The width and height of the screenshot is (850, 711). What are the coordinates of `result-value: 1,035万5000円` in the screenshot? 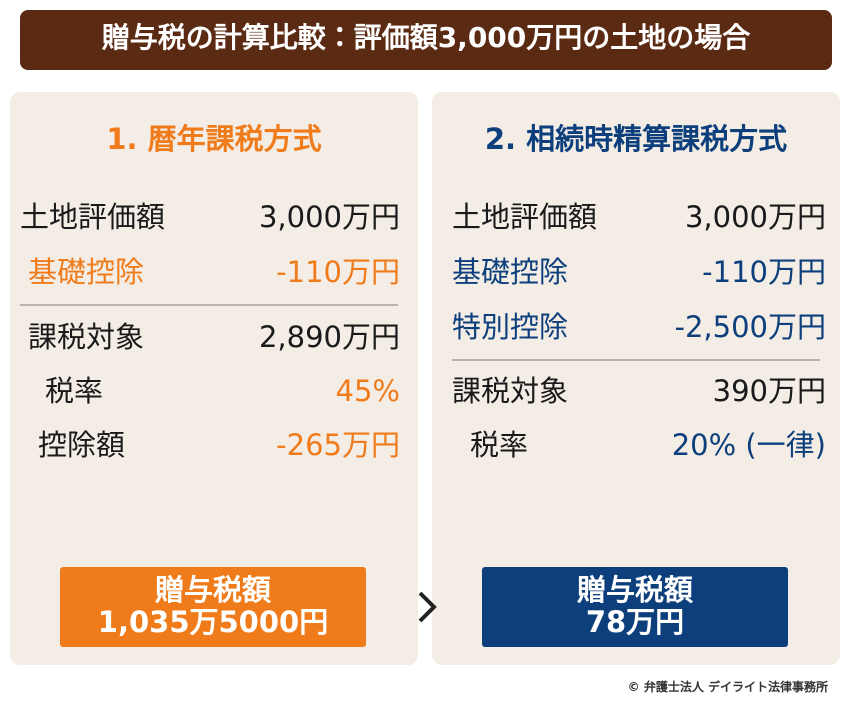 It's located at (213, 622).